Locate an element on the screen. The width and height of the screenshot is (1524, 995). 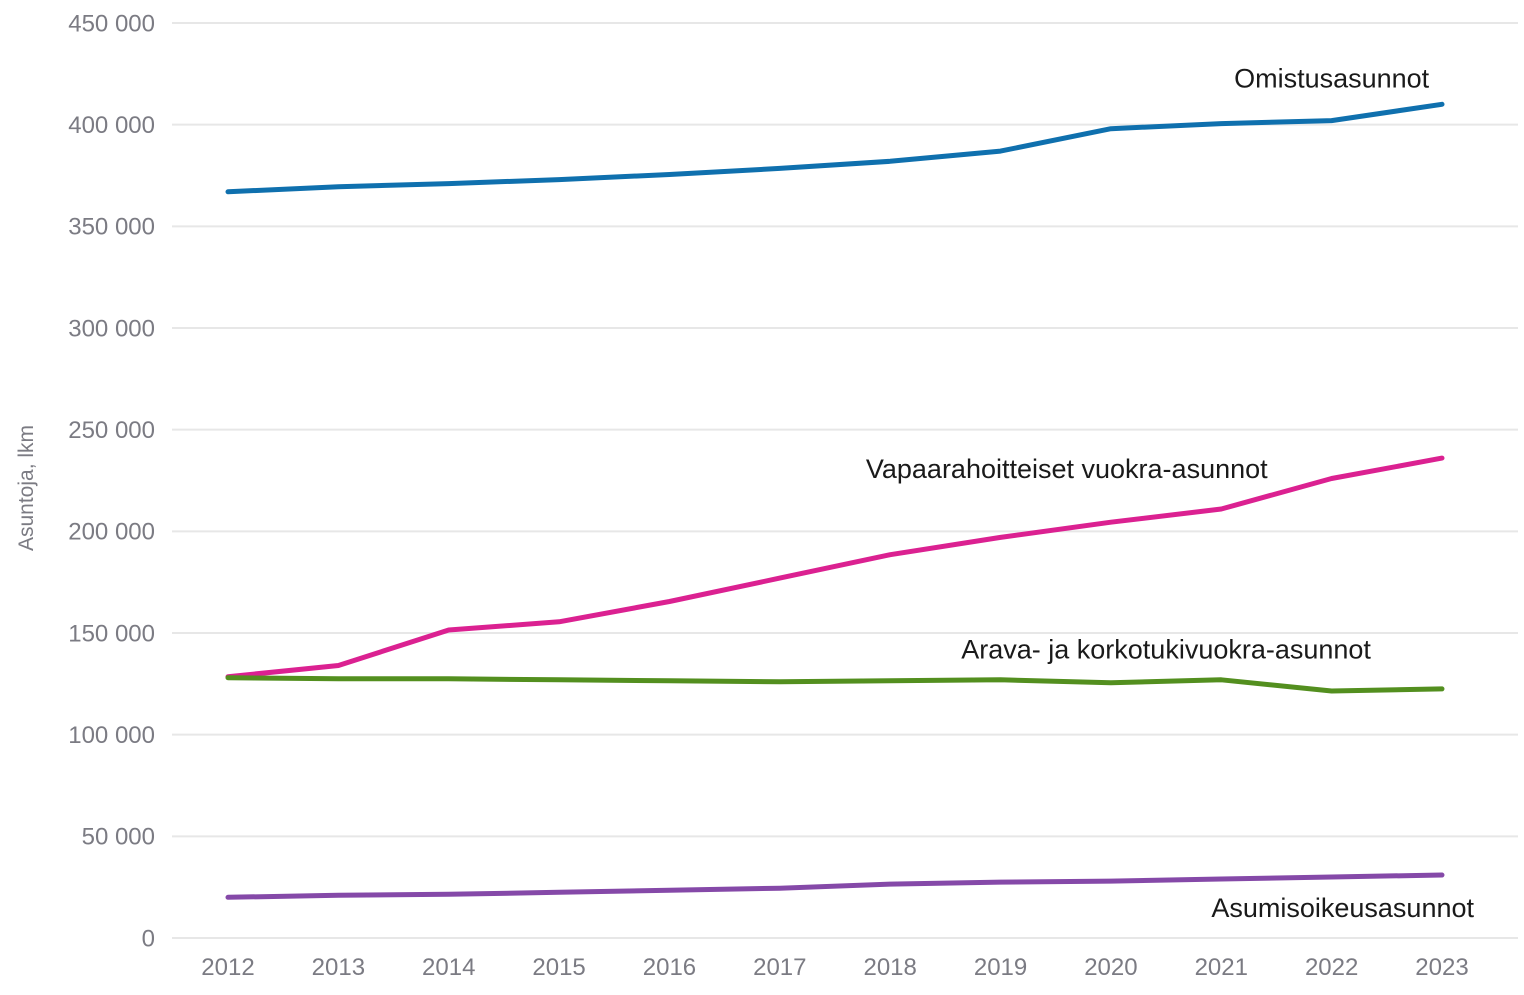
x-tick-label-2020: 2020 is located at coordinates (1110, 967).